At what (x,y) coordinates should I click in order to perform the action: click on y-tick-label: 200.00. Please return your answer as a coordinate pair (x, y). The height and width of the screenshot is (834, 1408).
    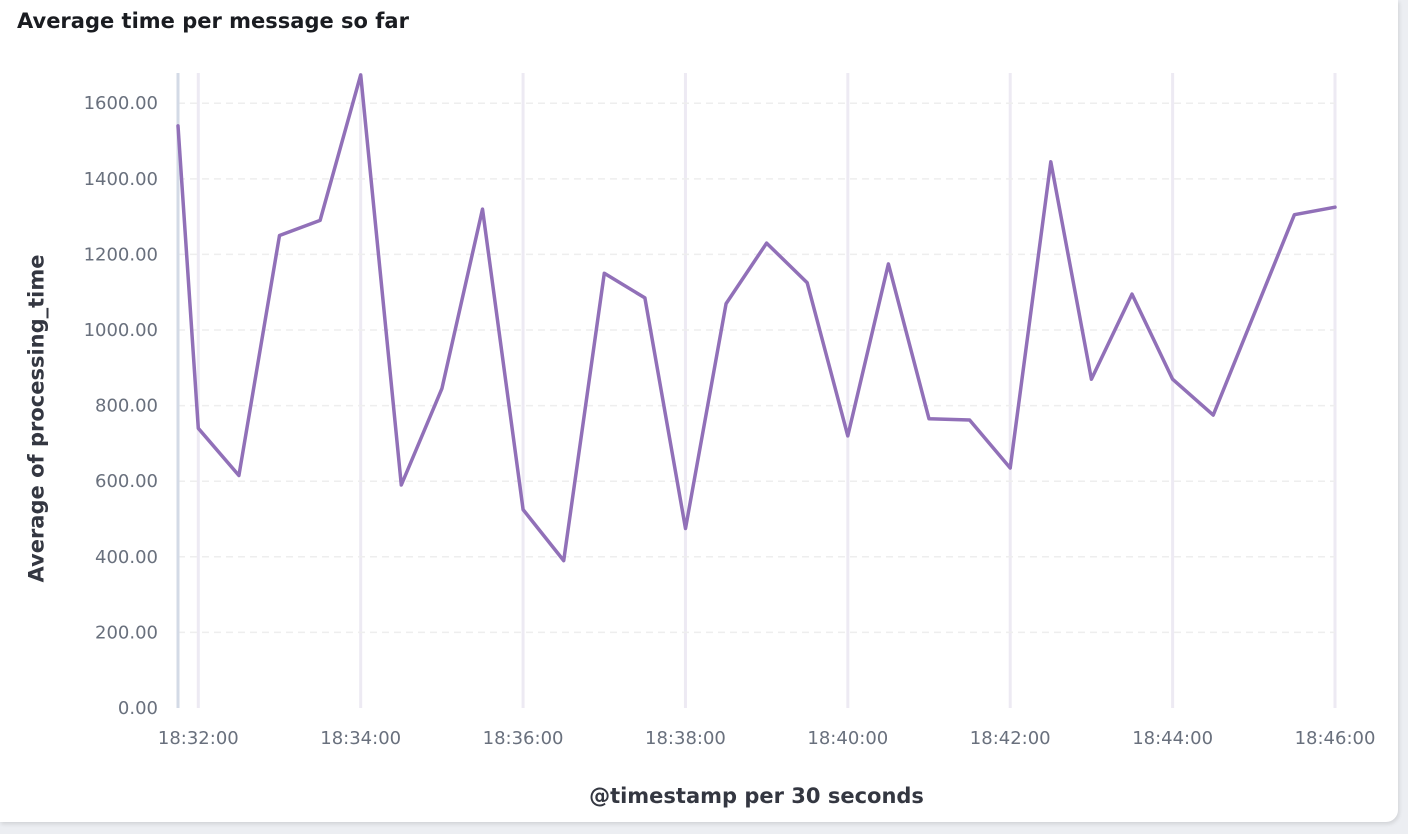
    Looking at the image, I should click on (126, 632).